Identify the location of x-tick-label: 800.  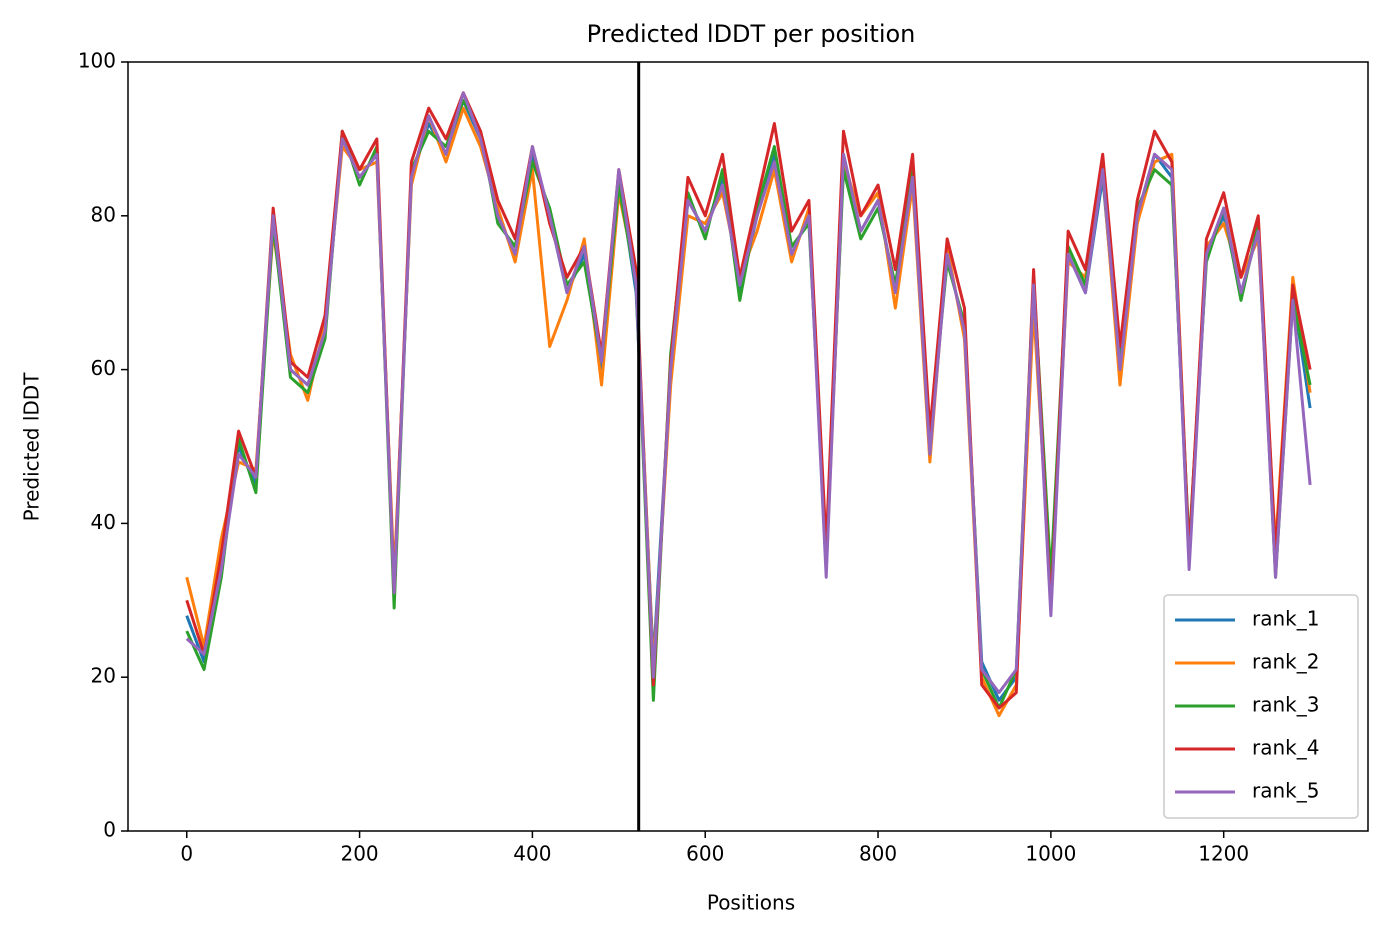
(878, 854).